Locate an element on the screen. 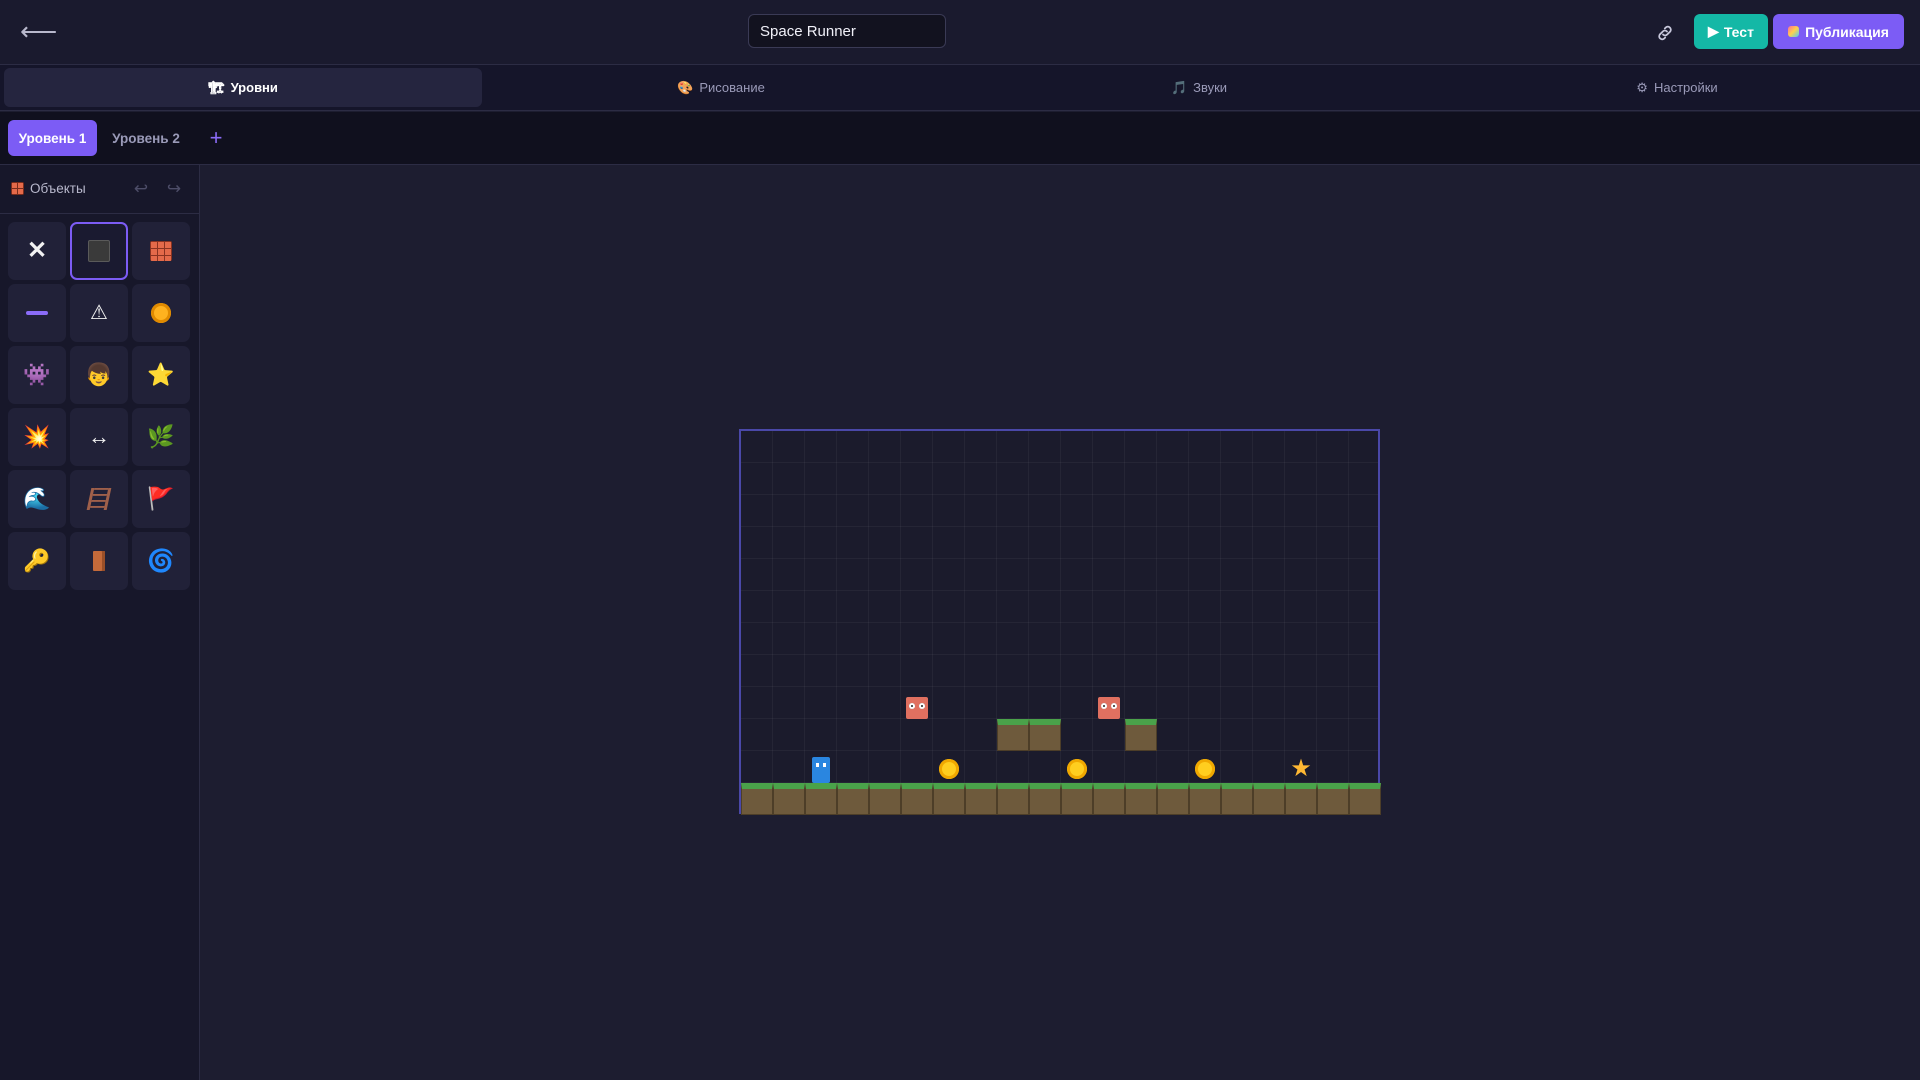 This screenshot has height=1080, width=1920. objects-heading: Объекты is located at coordinates (48, 188).